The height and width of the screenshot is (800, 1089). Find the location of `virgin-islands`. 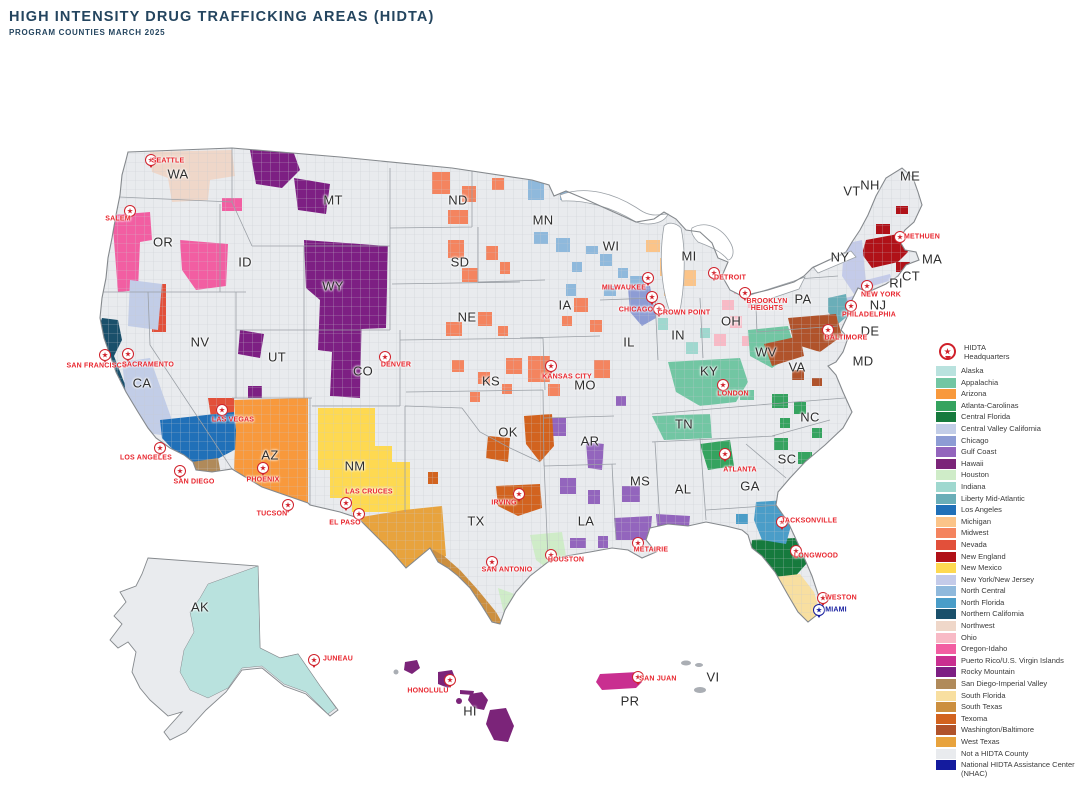

virgin-islands is located at coordinates (693, 676).